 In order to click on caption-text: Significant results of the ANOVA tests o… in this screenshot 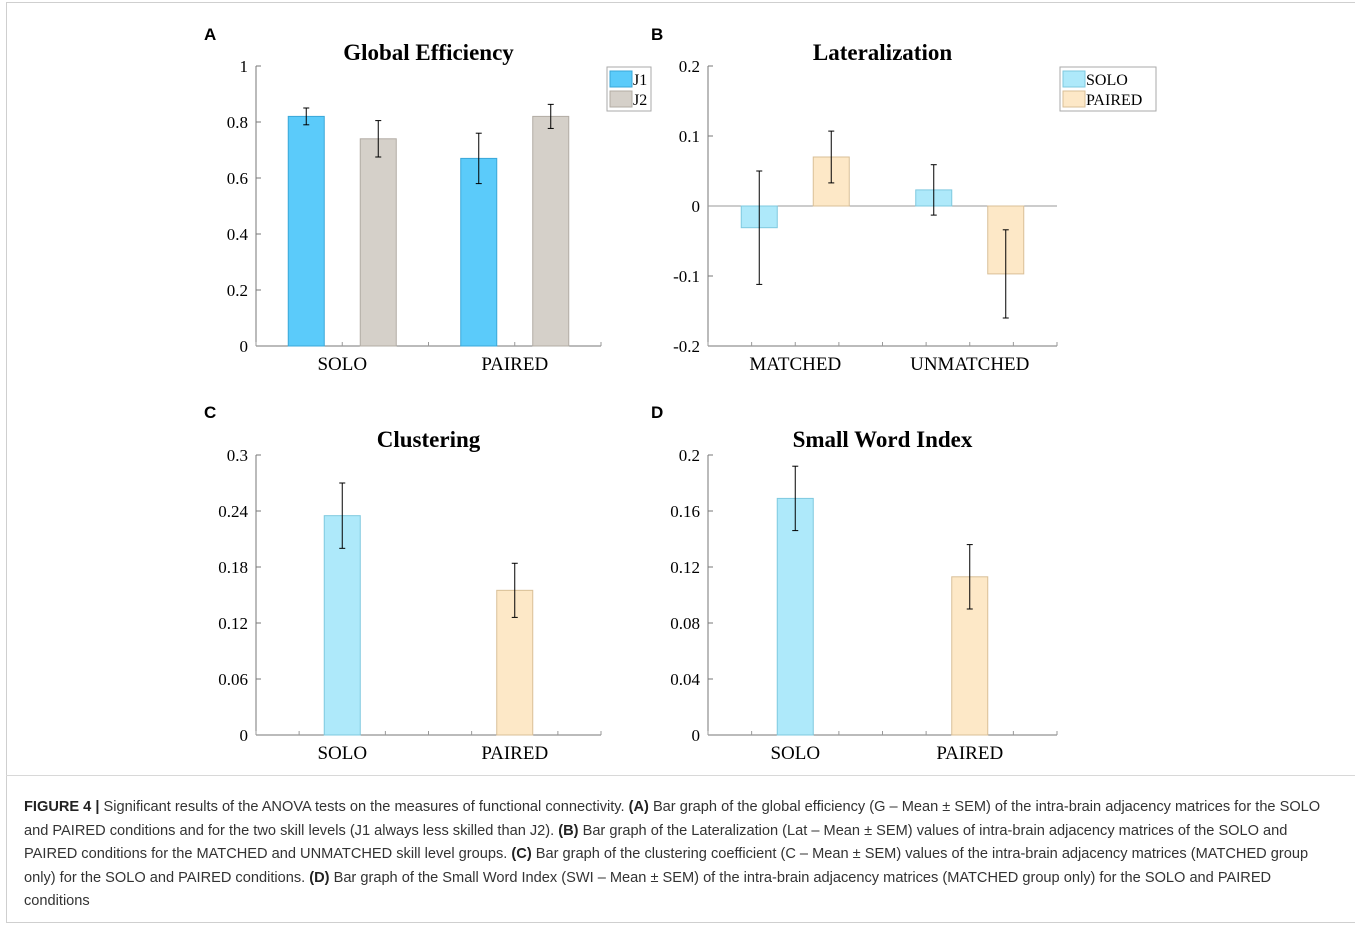, I will do `click(366, 807)`.